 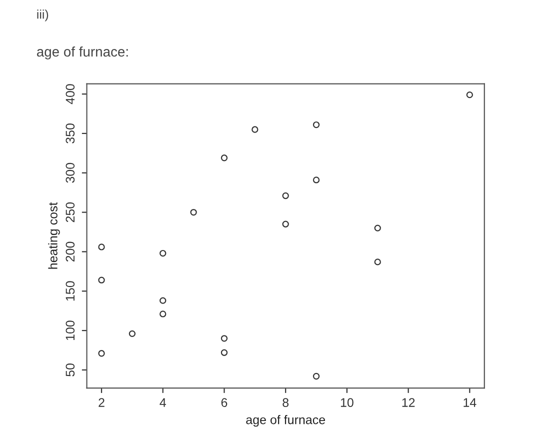 What do you see at coordinates (286, 421) in the screenshot?
I see `x-axis-title: age of furnace` at bounding box center [286, 421].